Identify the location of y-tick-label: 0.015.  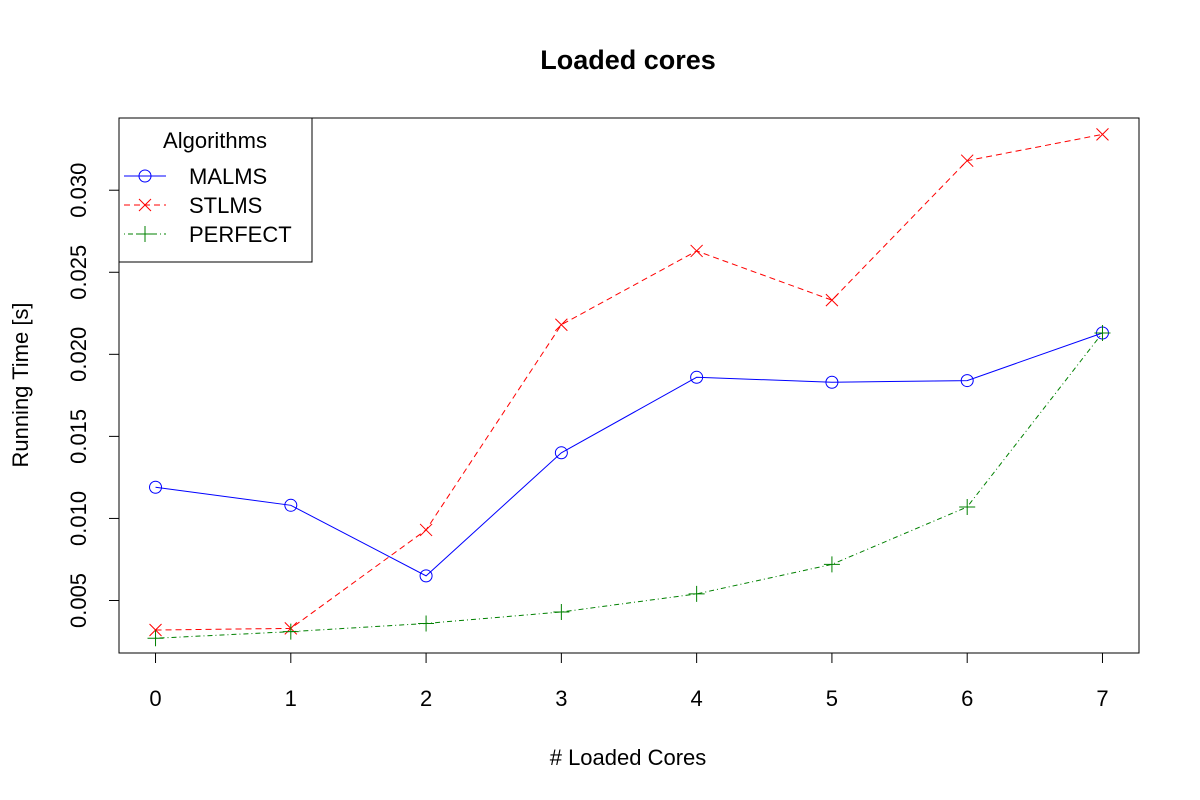
(78, 436).